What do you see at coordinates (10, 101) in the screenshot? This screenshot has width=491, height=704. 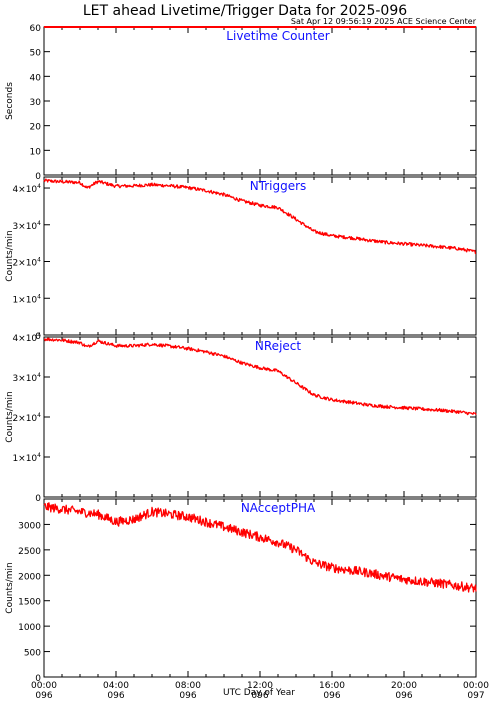 I see `y-axis-label: Seconds` at bounding box center [10, 101].